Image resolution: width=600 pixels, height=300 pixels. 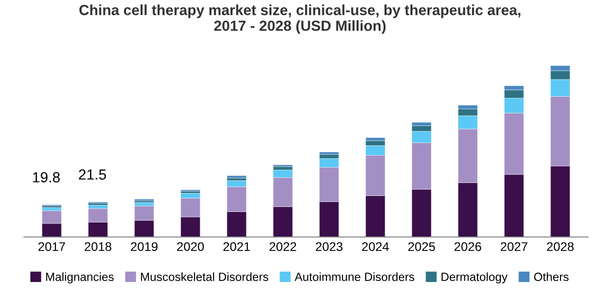 What do you see at coordinates (560, 247) in the screenshot?
I see `x-tick-label: 2028` at bounding box center [560, 247].